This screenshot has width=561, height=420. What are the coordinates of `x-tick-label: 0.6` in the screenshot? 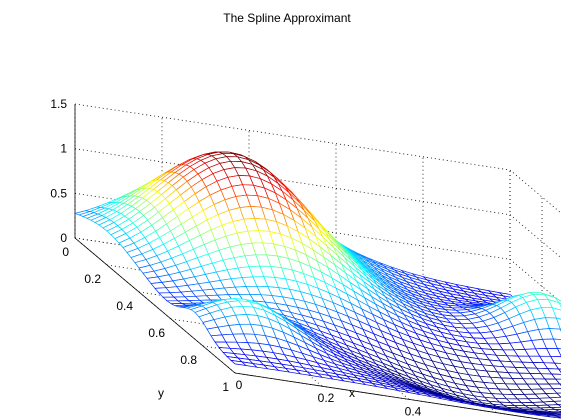 It's located at (500, 419).